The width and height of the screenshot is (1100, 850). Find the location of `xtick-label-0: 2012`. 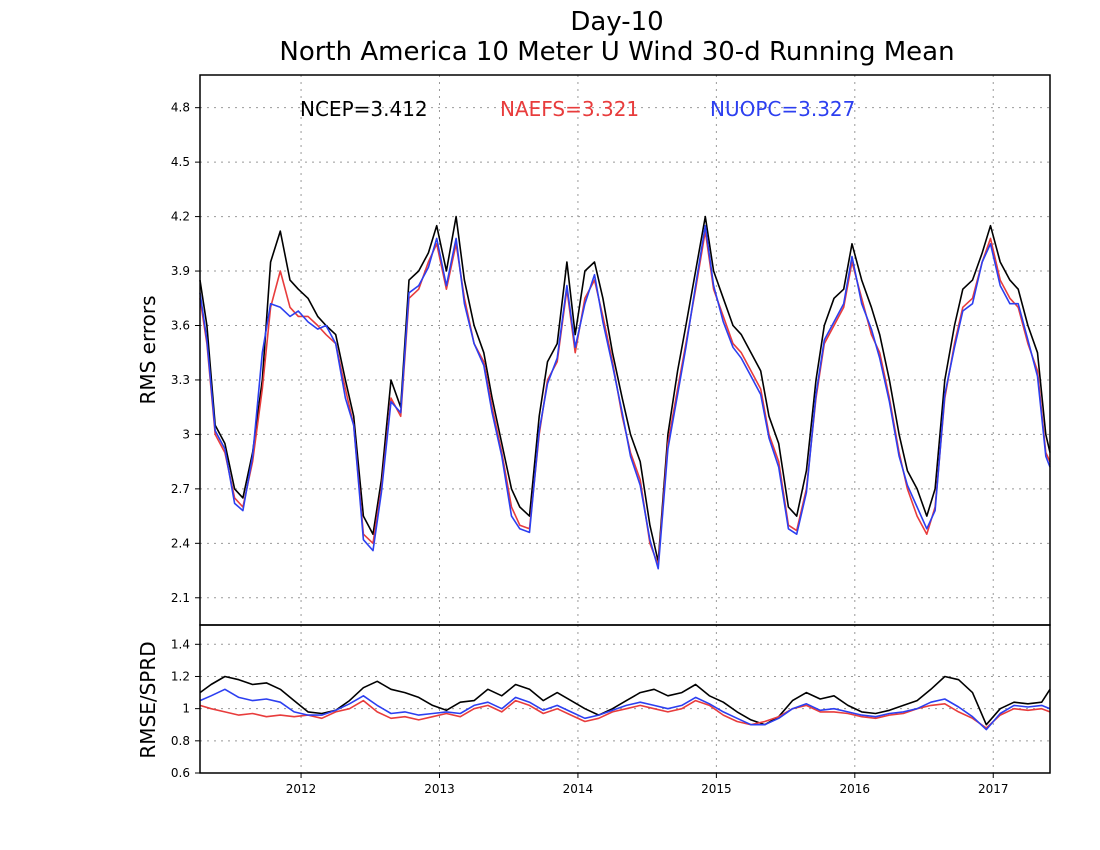

xtick-label-0: 2012 is located at coordinates (301, 789).